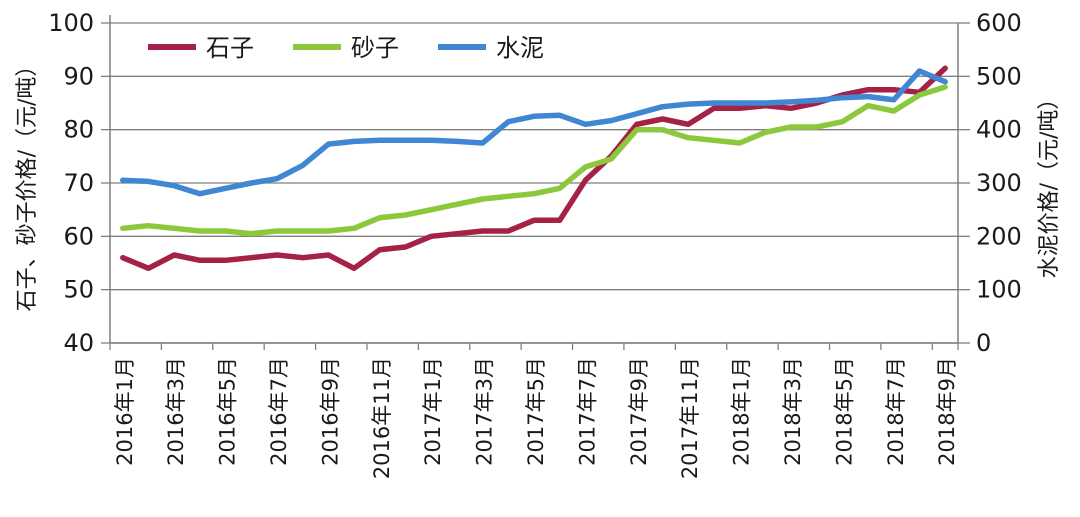 This screenshot has width=1080, height=517. I want to click on x-axis-tick-label: 2016年1月, so click(125, 411).